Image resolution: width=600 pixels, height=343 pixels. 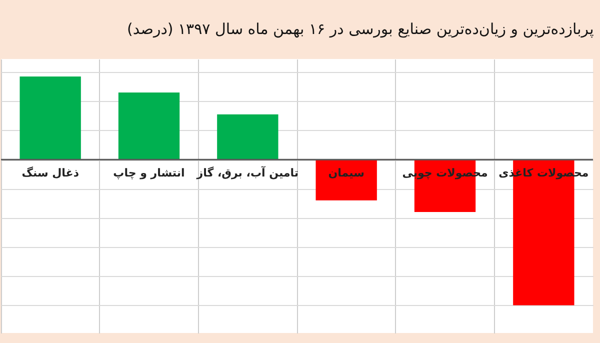 What do you see at coordinates (247, 173) in the screenshot?
I see `x-tick-label: تامین آب، برق، گاز` at bounding box center [247, 173].